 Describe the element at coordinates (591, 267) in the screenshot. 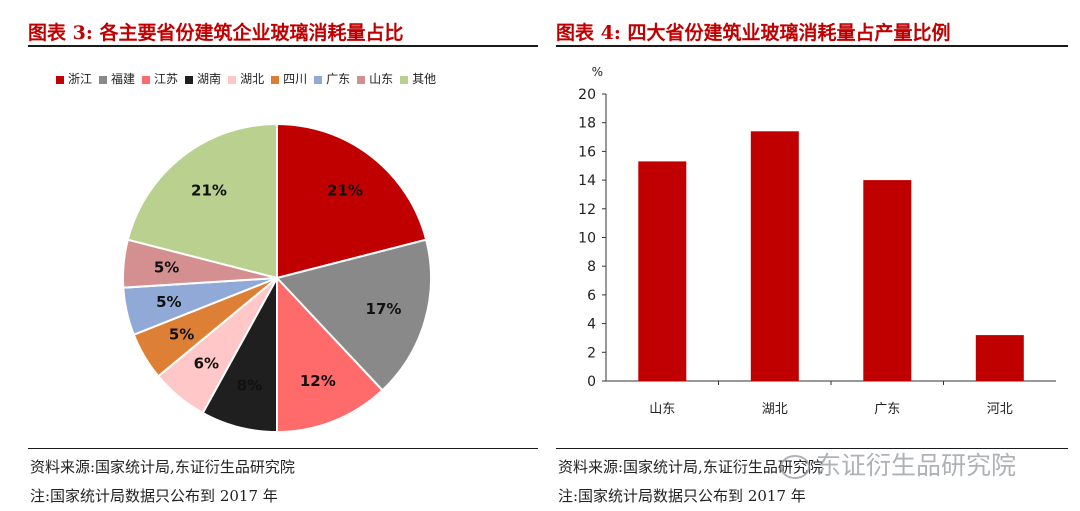

I see `y-tick-label: 8` at that location.